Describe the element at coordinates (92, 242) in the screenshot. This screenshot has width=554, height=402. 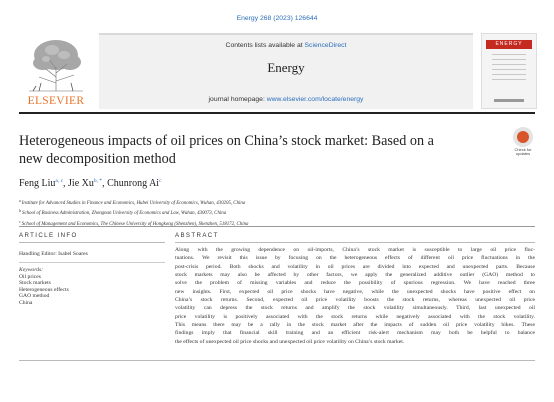
I see `article-info-rule` at that location.